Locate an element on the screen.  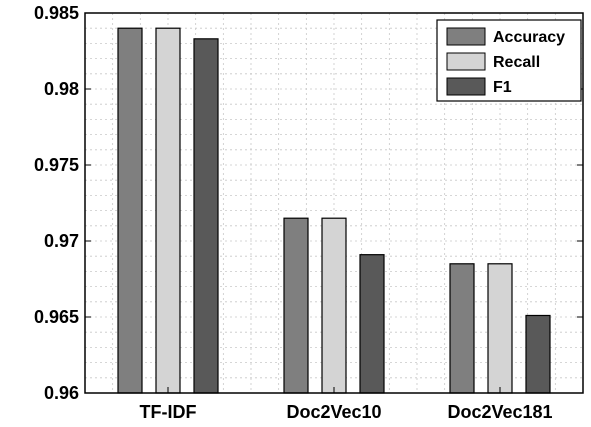
y-tick-label: 0.985 is located at coordinates (56, 13).